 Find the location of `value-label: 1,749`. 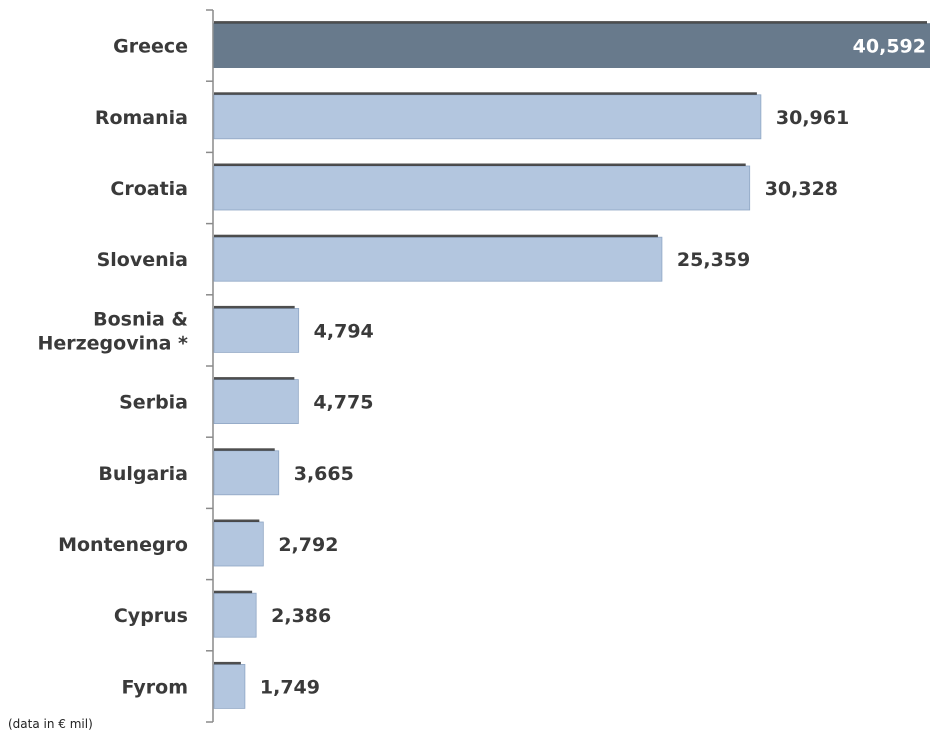

value-label: 1,749 is located at coordinates (290, 687).